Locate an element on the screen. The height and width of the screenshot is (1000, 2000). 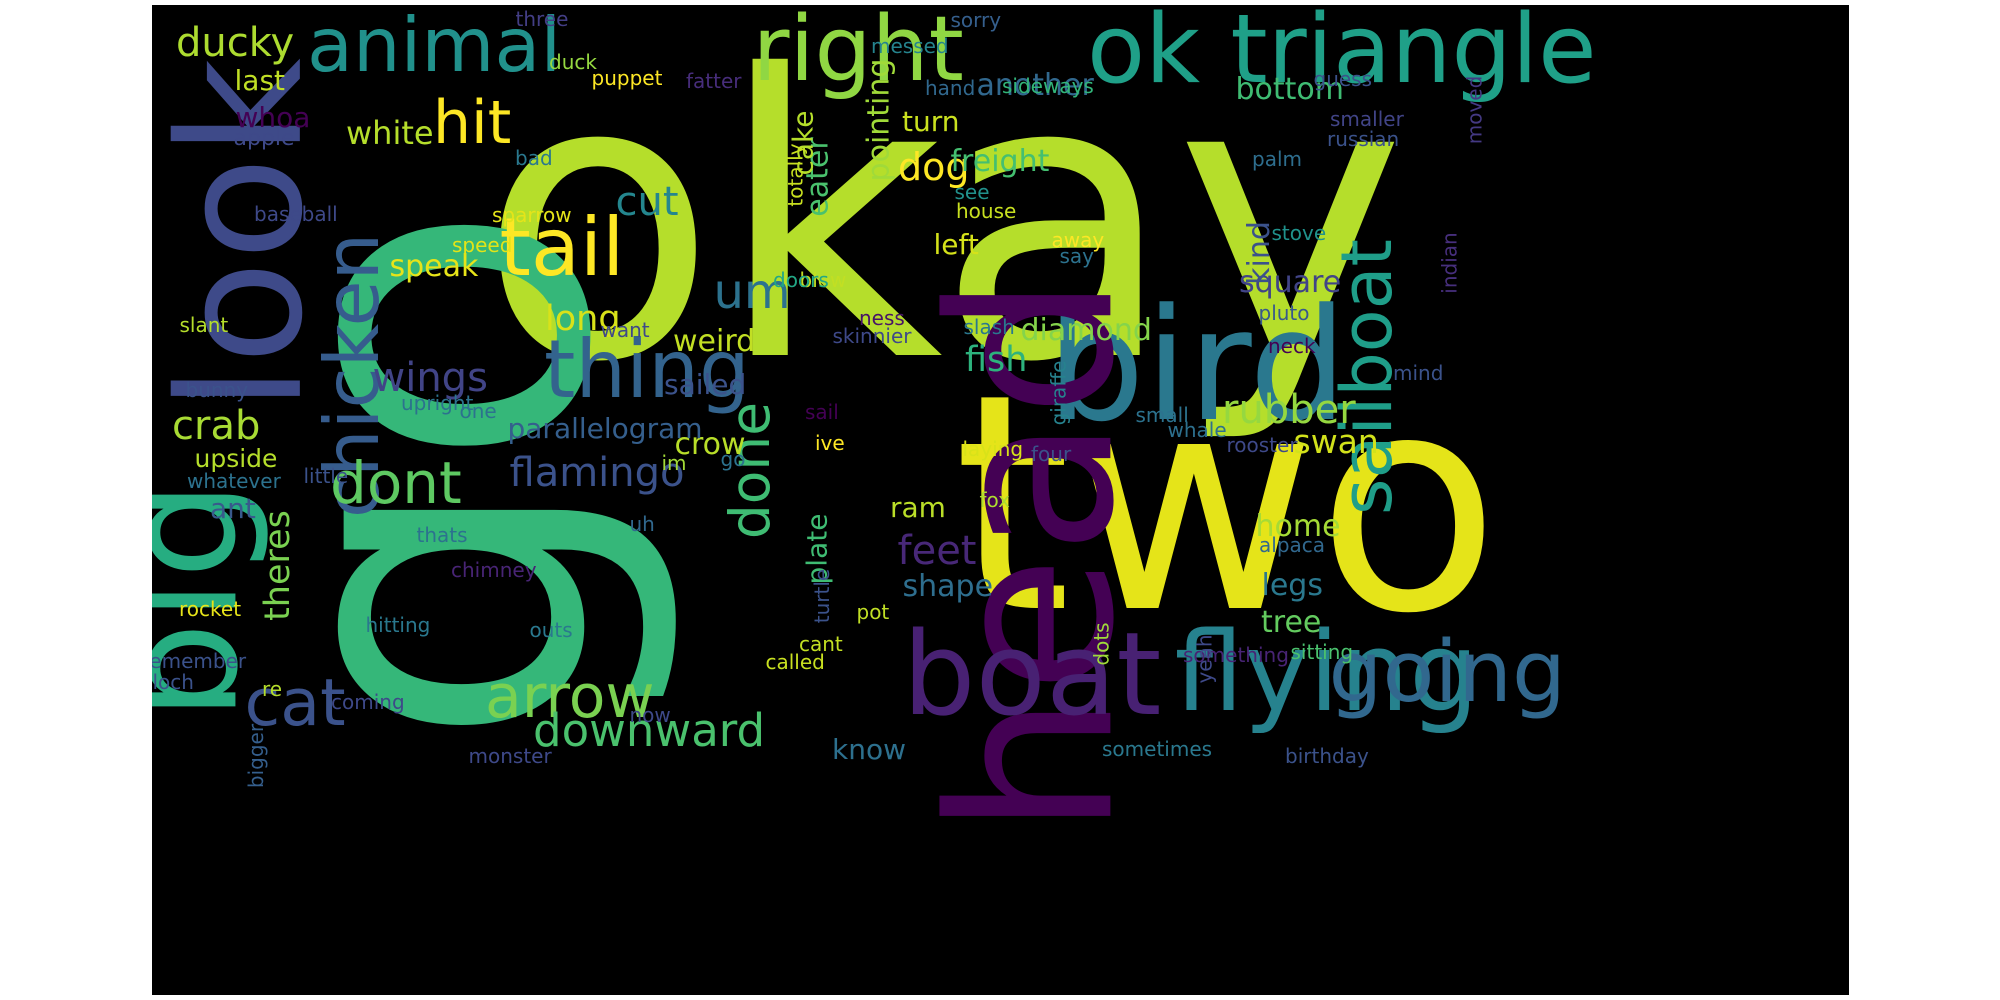
cloud-word: whoa is located at coordinates (273, 117).